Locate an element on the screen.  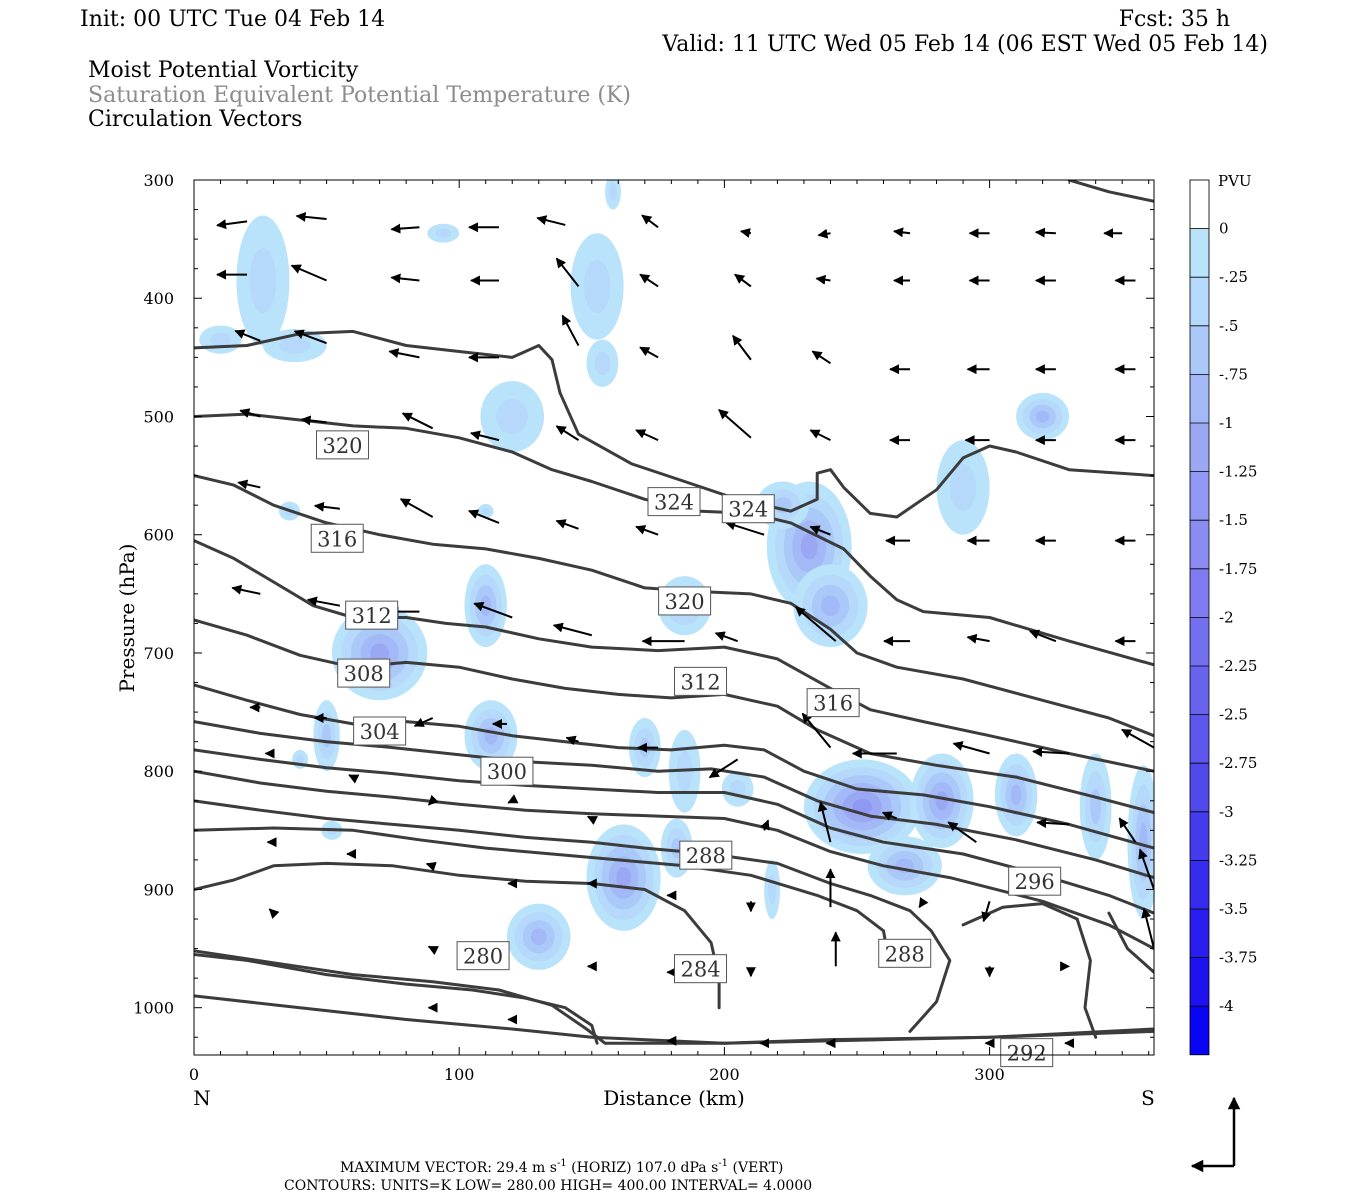
contour-label: 324 is located at coordinates (674, 502).